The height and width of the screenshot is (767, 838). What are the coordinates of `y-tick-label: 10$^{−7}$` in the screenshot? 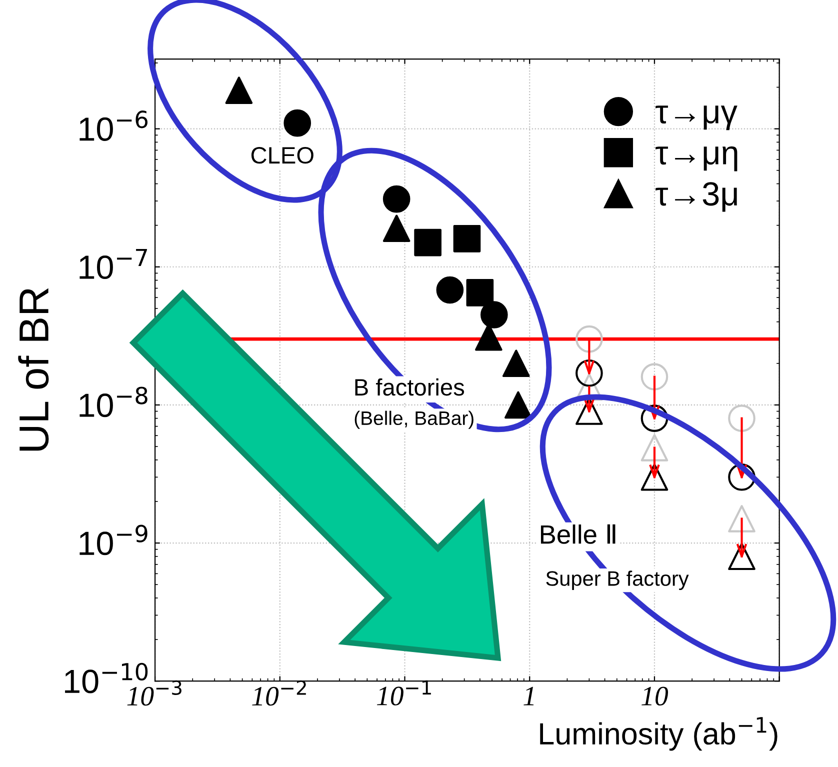 It's located at (113, 264).